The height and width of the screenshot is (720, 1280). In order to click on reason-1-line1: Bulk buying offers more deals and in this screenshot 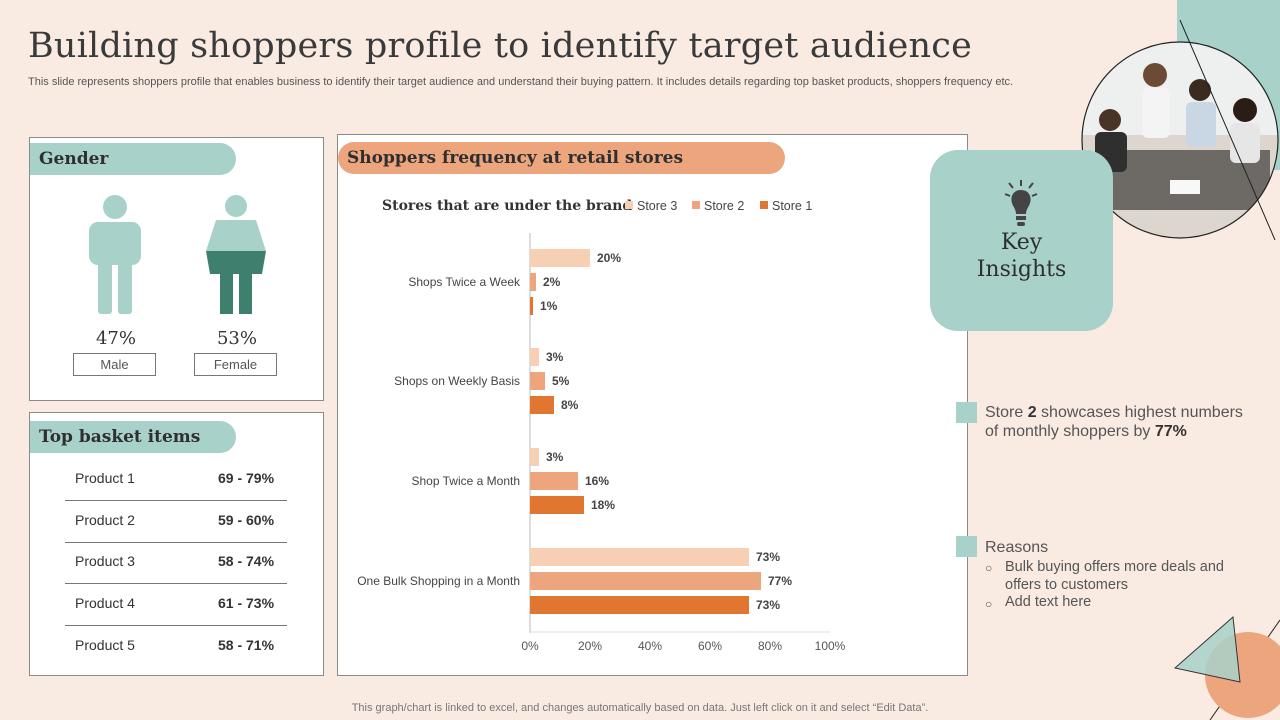, I will do `click(1114, 567)`.